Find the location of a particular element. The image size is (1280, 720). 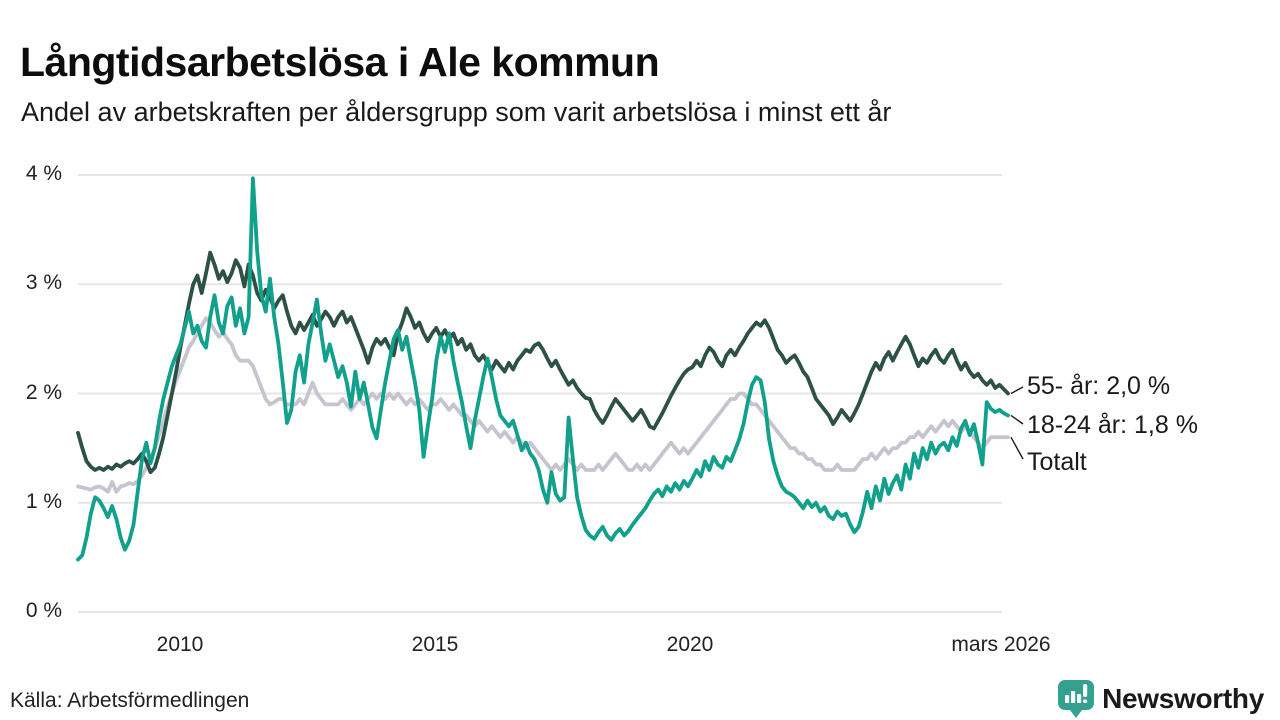

newsworthy-logo: Newsworthy is located at coordinates (1160, 699).